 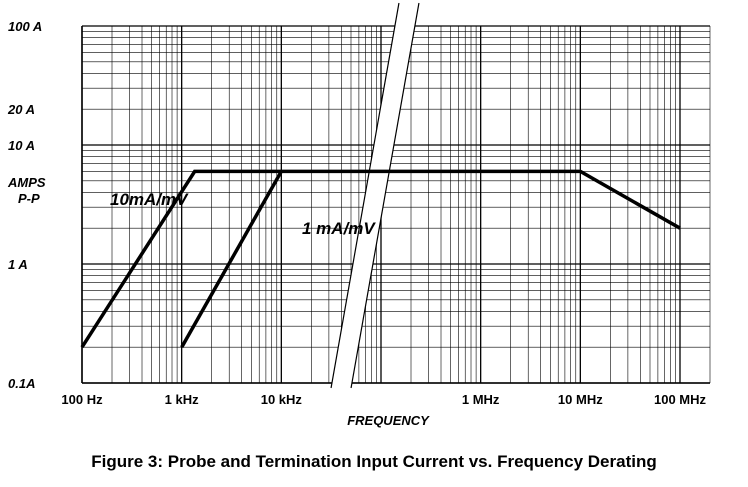 I want to click on x-tick-label: 1 MHz, so click(x=481, y=399).